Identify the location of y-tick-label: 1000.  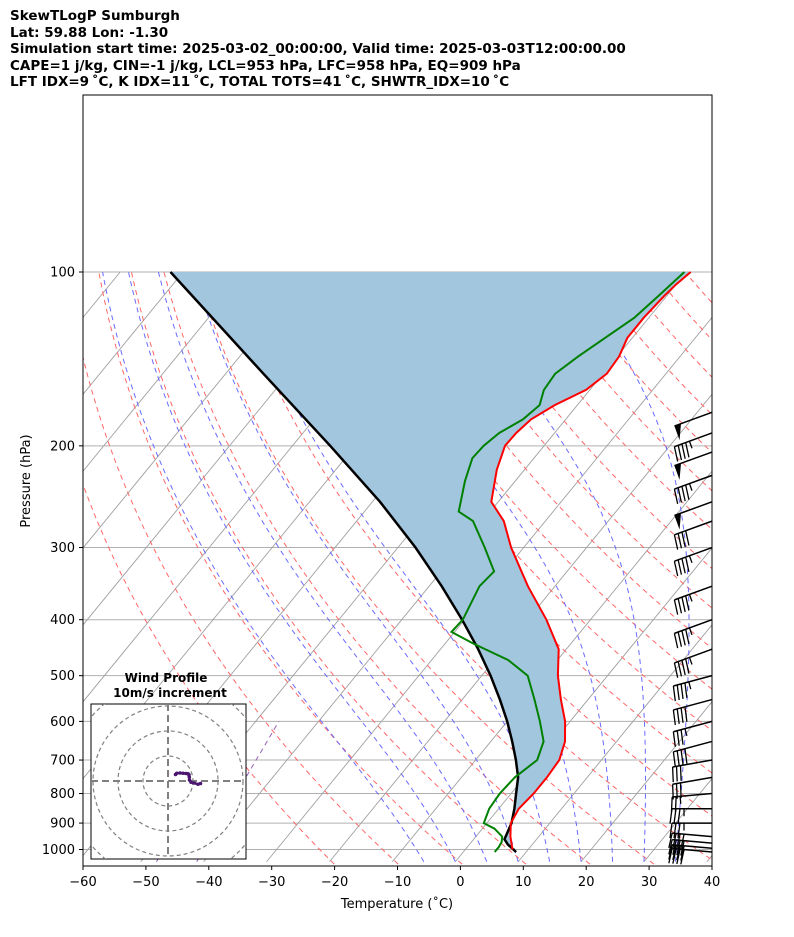
(58, 850).